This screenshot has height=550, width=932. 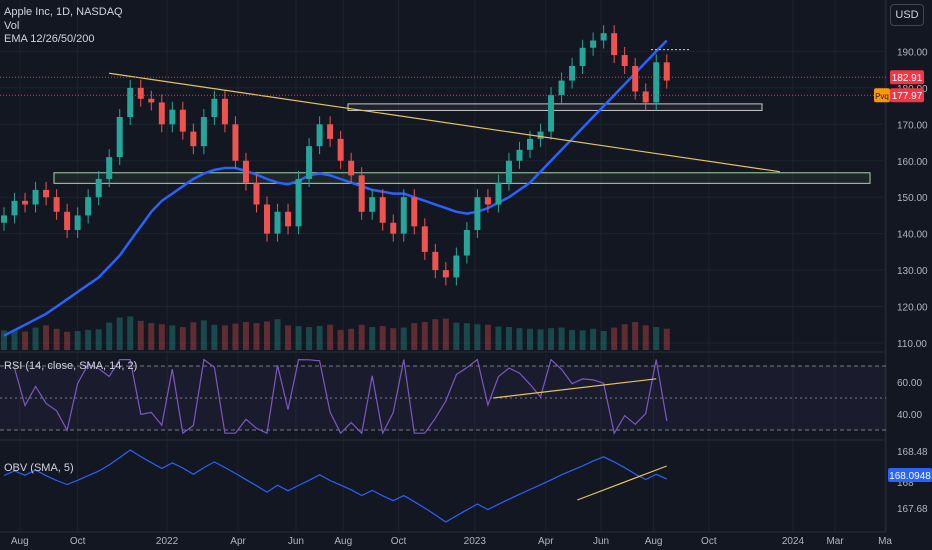 I want to click on ema-label: EMA 12/26/50/200, so click(x=49, y=39).